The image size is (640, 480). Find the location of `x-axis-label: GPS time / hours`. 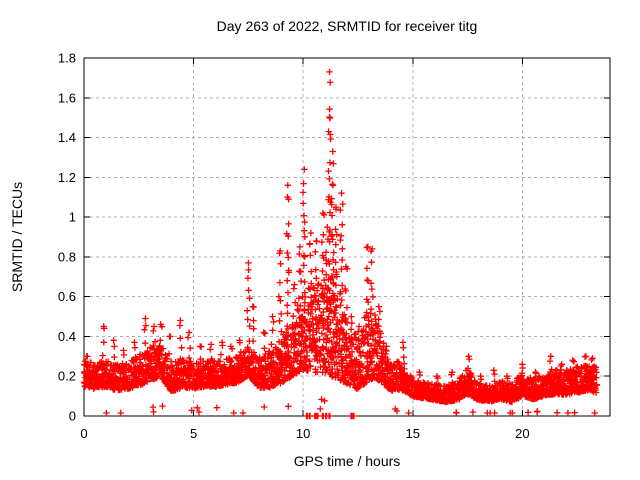

x-axis-label: GPS time / hours is located at coordinates (347, 461).